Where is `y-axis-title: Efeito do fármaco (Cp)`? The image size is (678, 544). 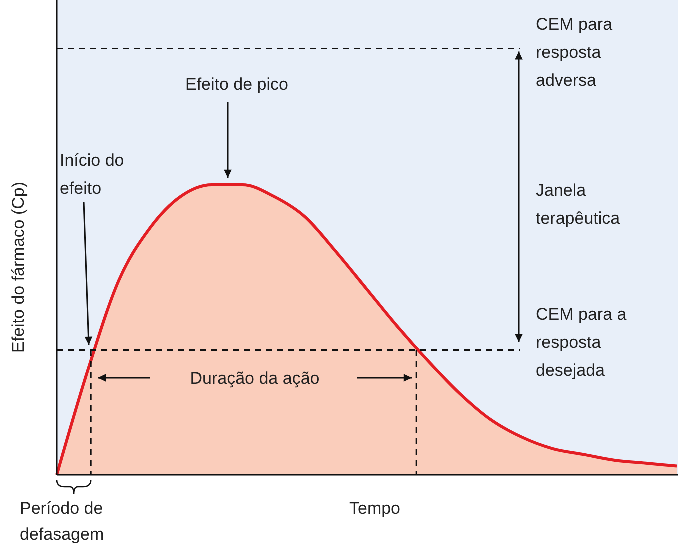
y-axis-title: Efeito do fármaco (Cp) is located at coordinates (18, 268).